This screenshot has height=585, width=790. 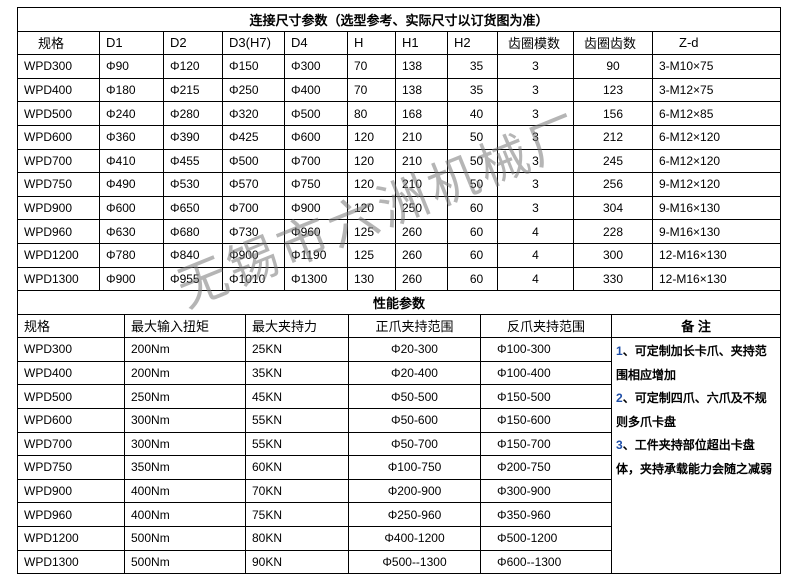 I want to click on table-cell: Φ200-750, so click(x=546, y=467).